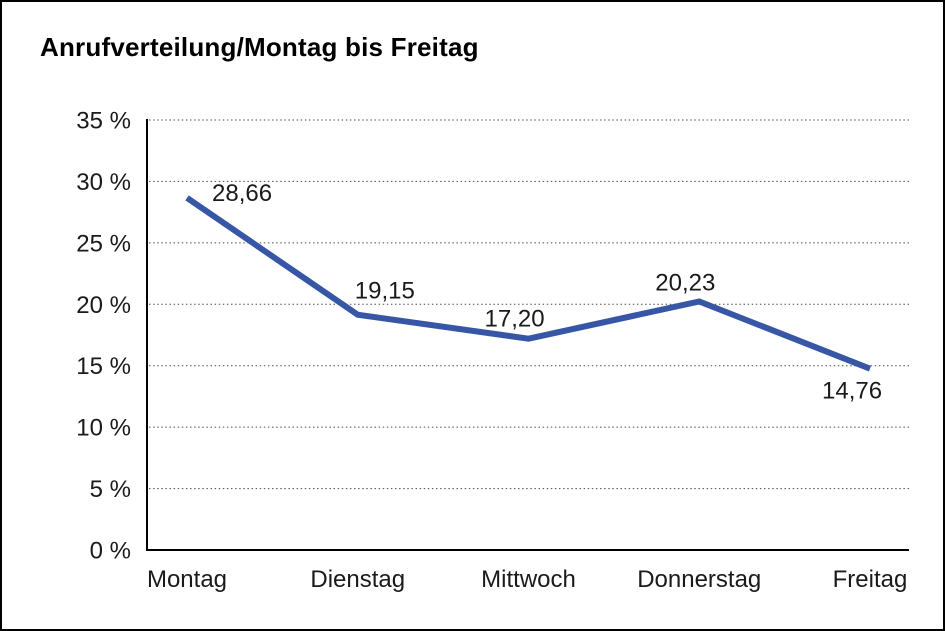  What do you see at coordinates (103, 428) in the screenshot?
I see `y-tick-label: 10 %` at bounding box center [103, 428].